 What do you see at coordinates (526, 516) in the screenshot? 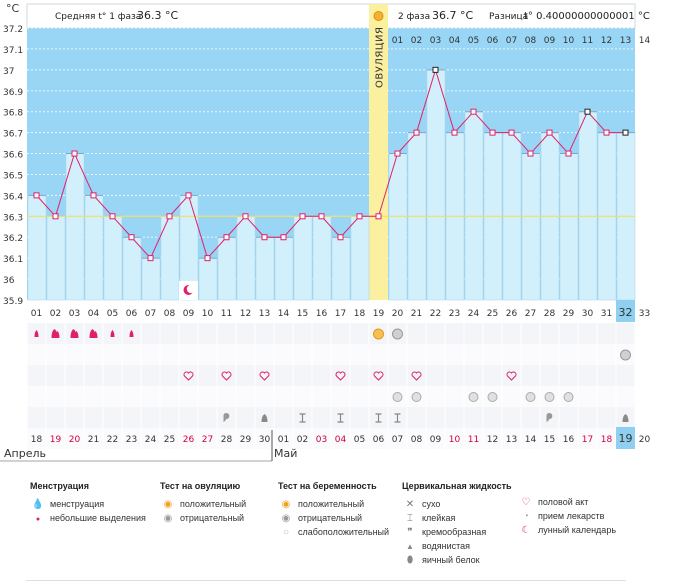
I see `pill-icon: ◔` at bounding box center [526, 516].